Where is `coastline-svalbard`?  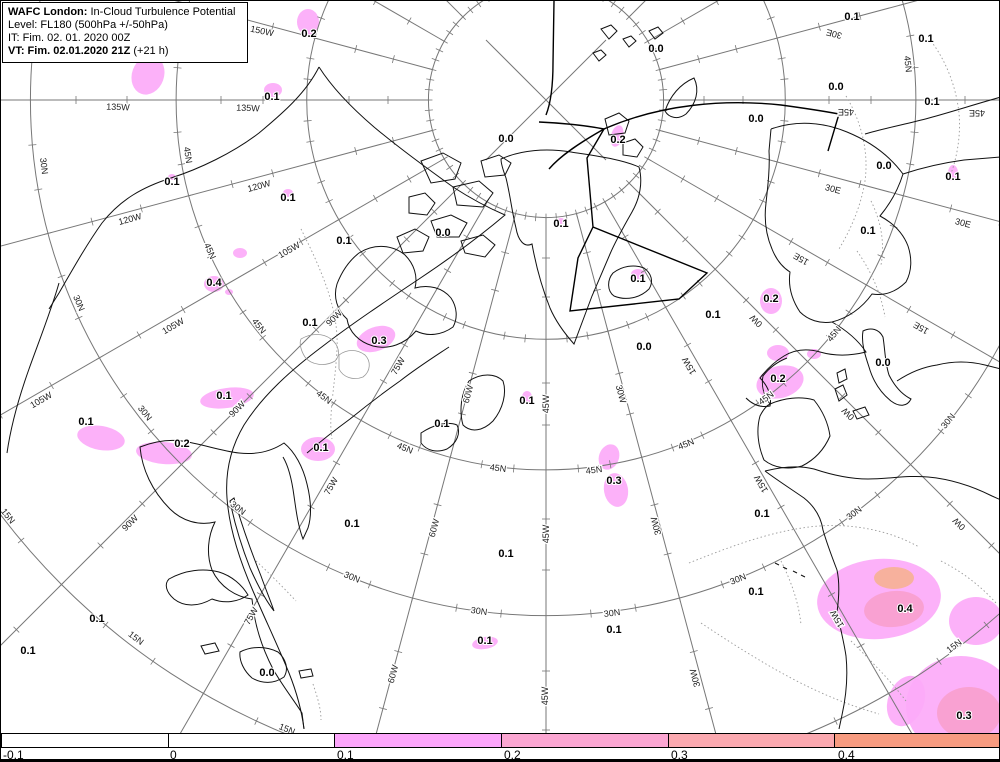
coastline-svalbard is located at coordinates (633, 148).